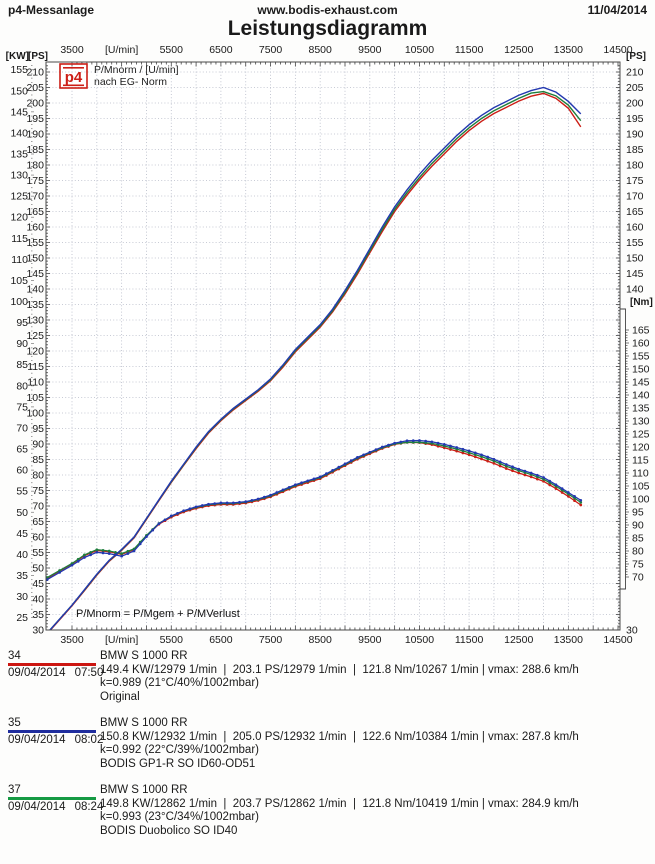 The height and width of the screenshot is (864, 655). What do you see at coordinates (19, 70) in the screenshot?
I see `kw-left-label: 155` at bounding box center [19, 70].